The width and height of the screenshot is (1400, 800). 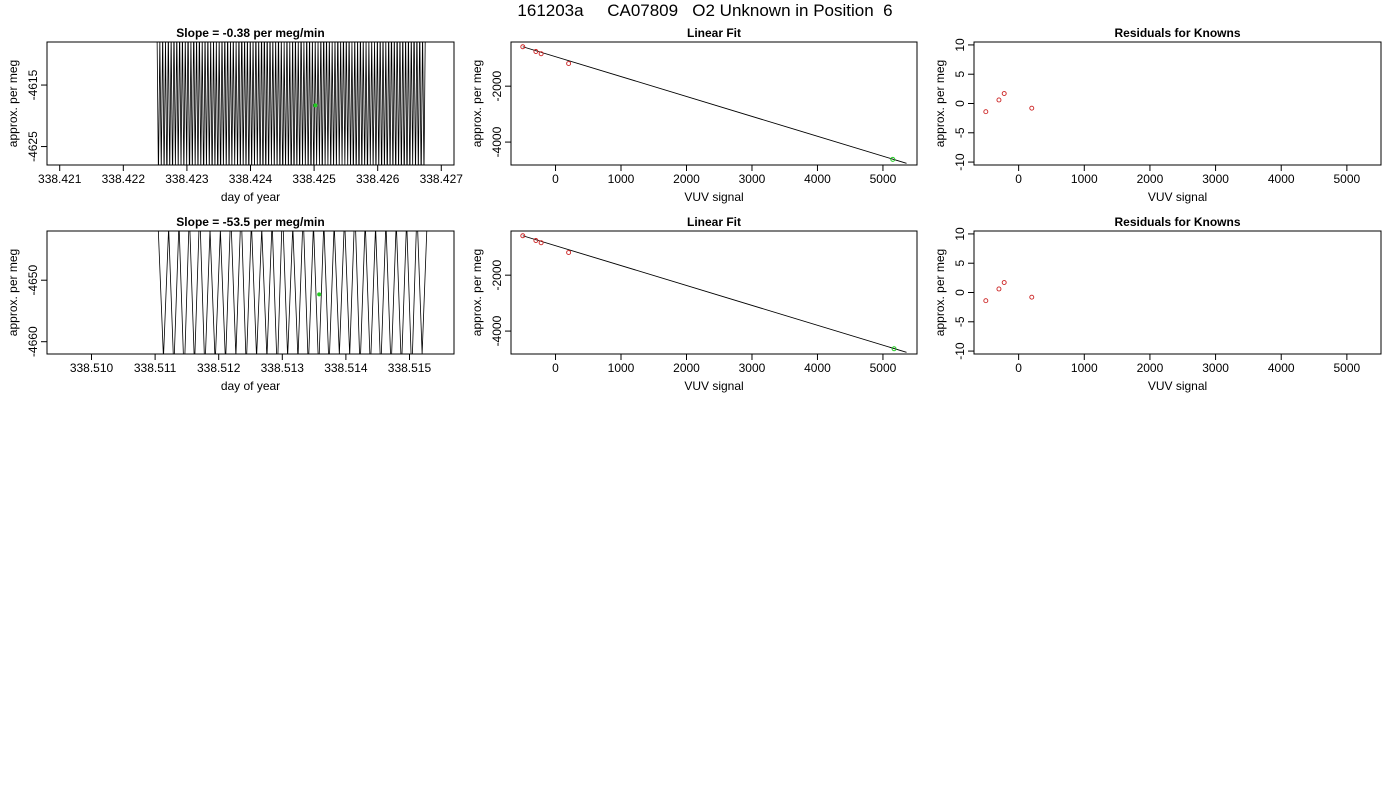 I want to click on x-tick-label: 338.512, so click(x=219, y=368).